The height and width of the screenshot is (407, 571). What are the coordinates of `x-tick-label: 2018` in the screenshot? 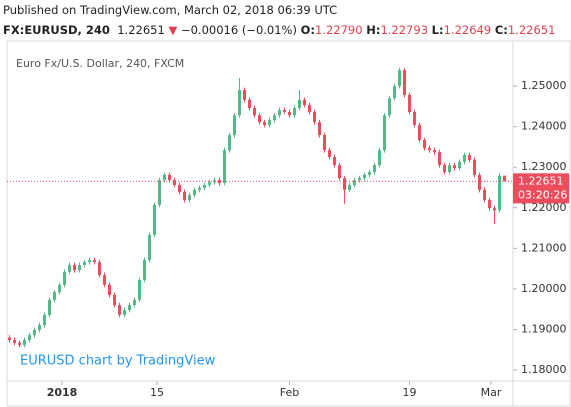 It's located at (62, 392).